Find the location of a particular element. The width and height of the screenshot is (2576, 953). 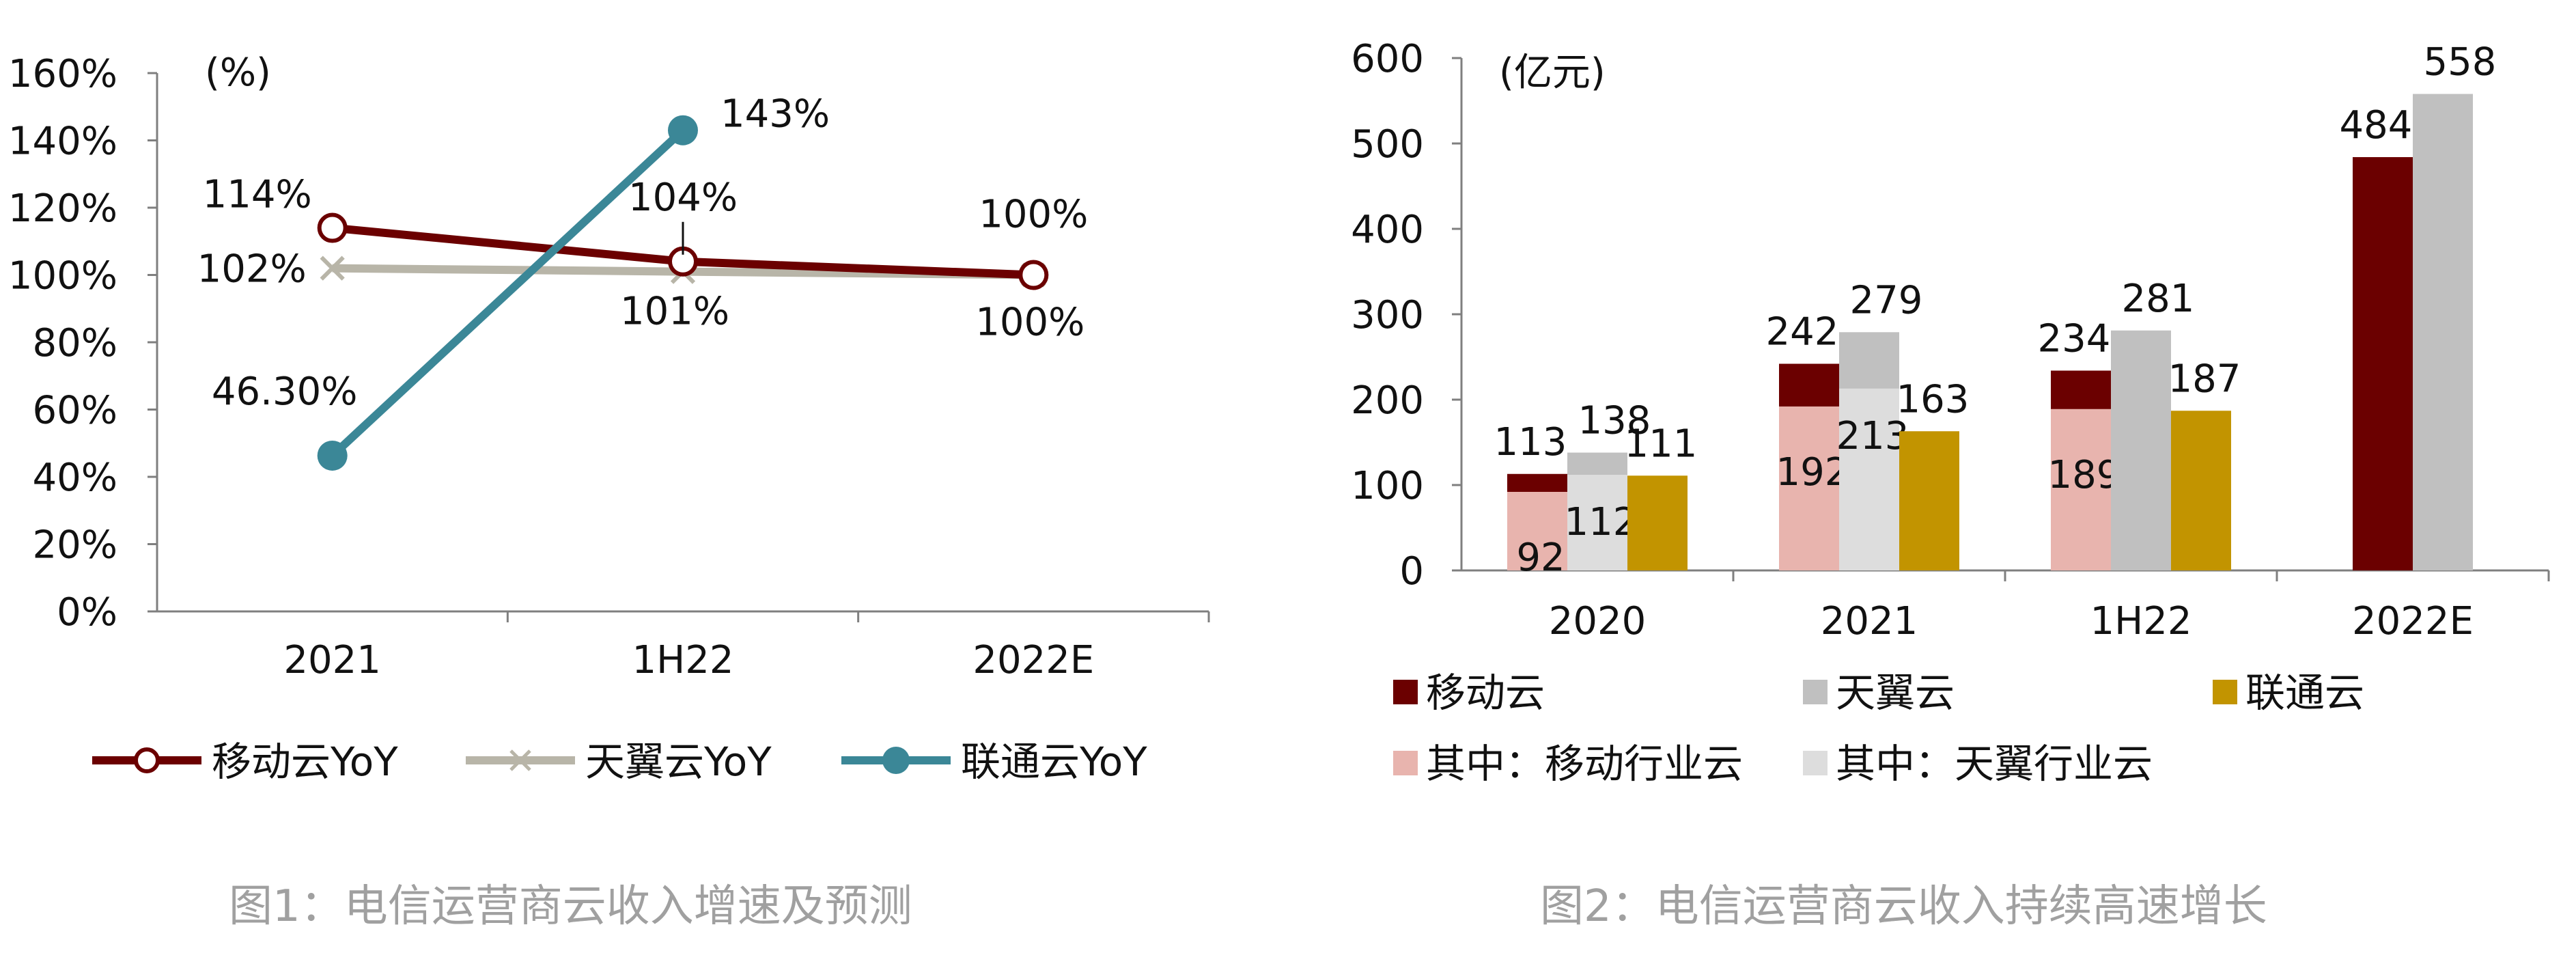

legend-label: 联通云YoY is located at coordinates (1054, 761).